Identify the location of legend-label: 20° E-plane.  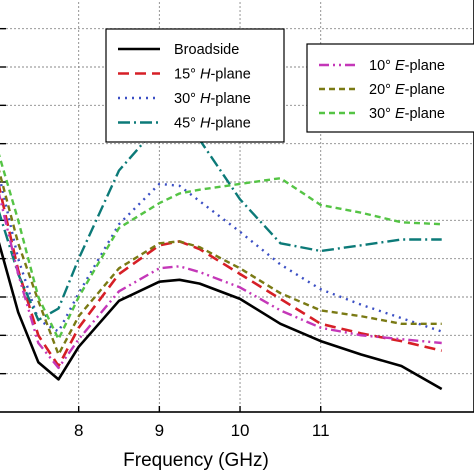
(407, 90).